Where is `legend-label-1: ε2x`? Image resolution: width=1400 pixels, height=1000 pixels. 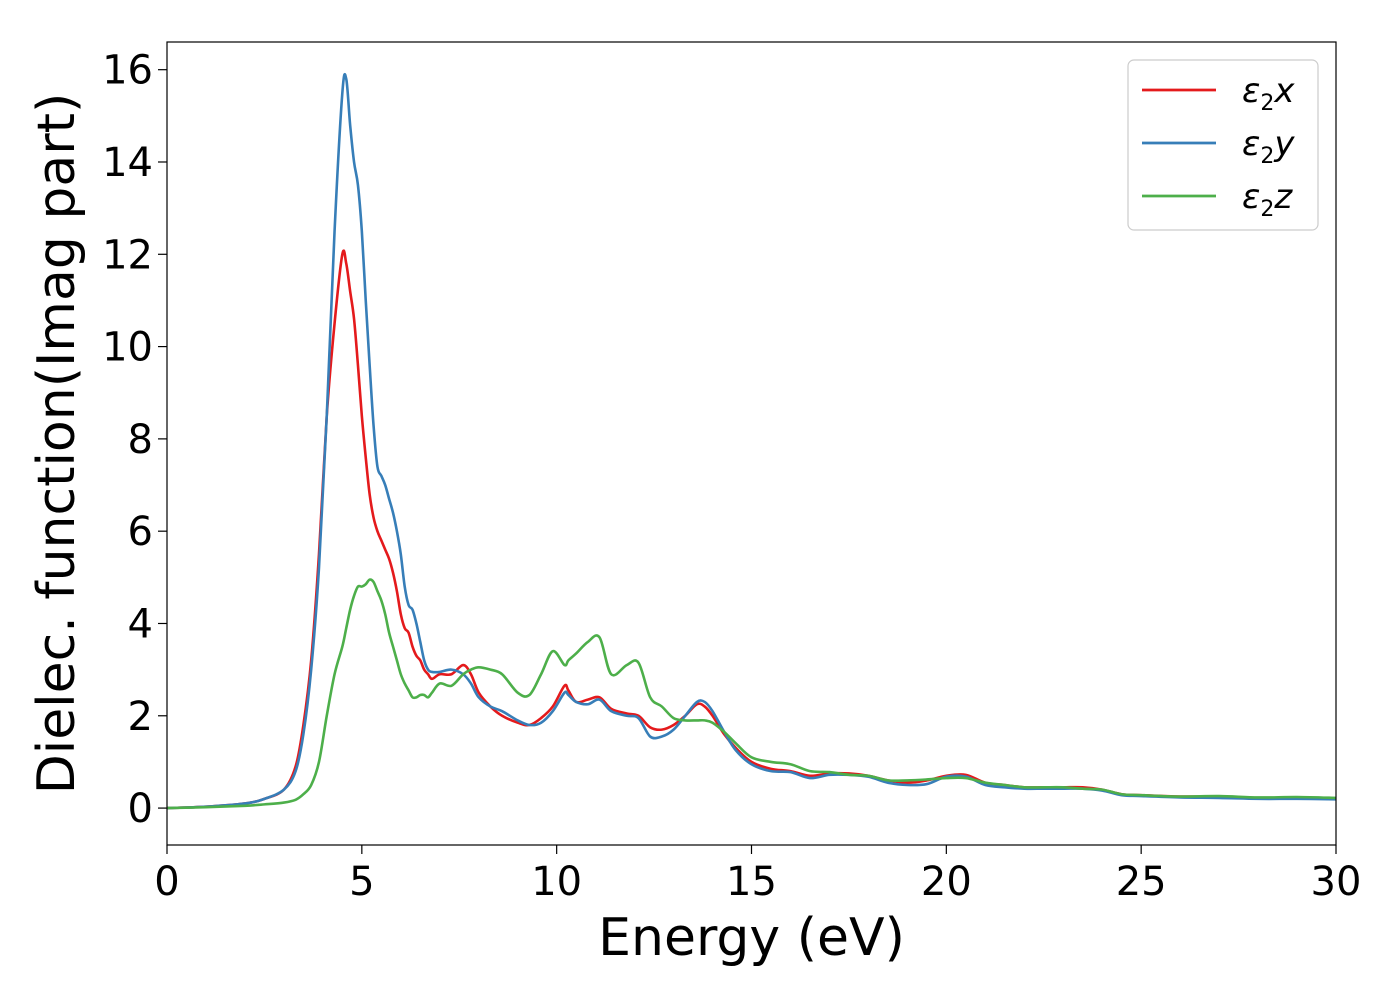
legend-label-1: ε2x is located at coordinates (1268, 93).